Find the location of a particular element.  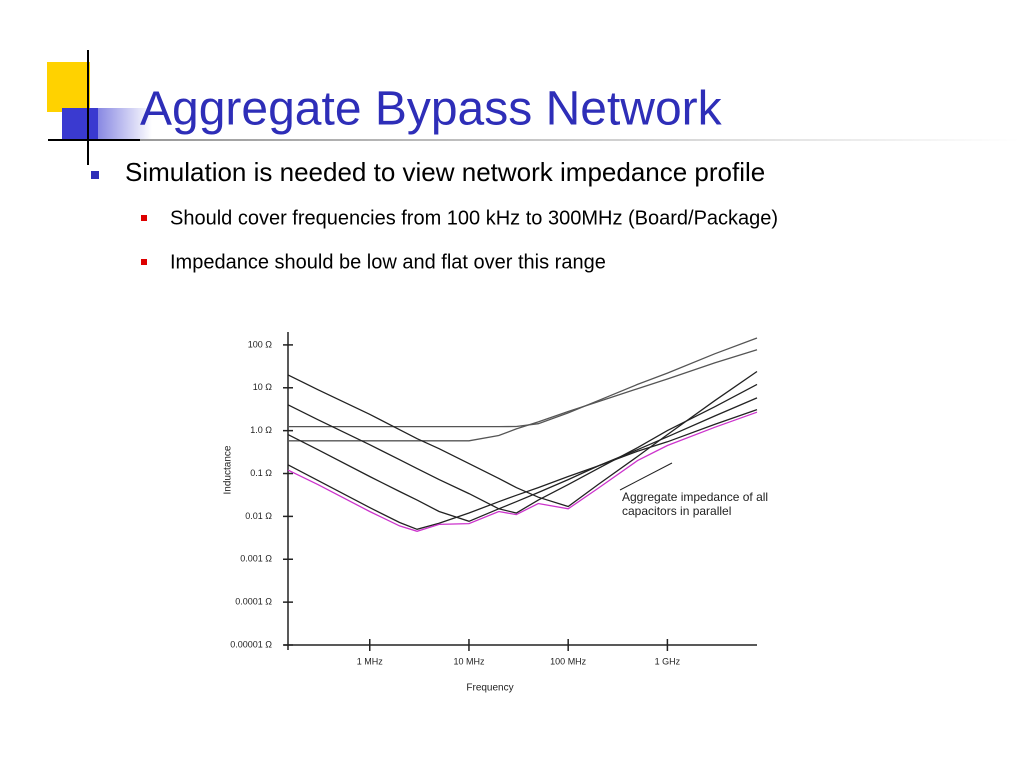

x-tick-label: 1 GHz is located at coordinates (668, 661).